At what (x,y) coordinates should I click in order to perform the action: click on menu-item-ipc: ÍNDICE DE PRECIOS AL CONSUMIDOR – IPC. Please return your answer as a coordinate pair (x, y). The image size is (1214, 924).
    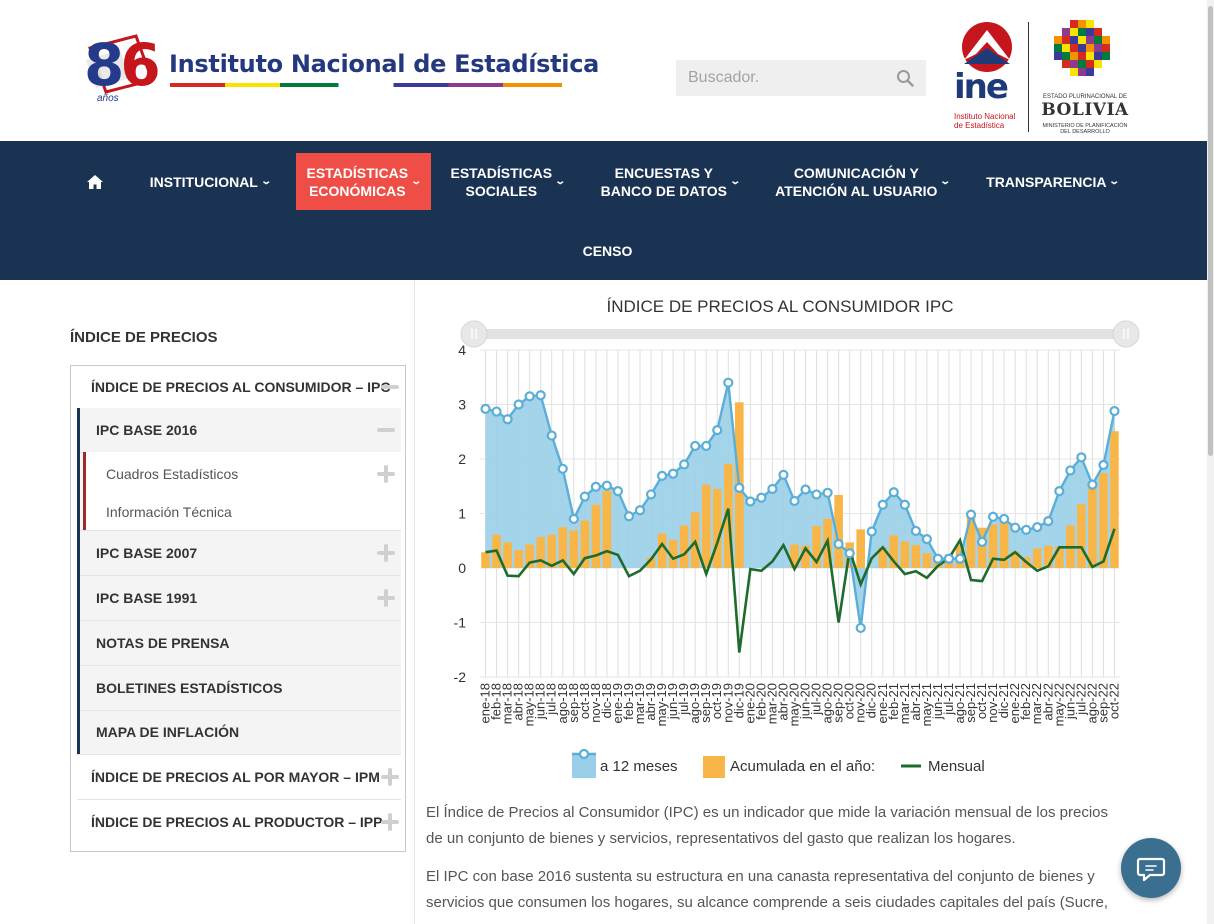
    Looking at the image, I should click on (238, 387).